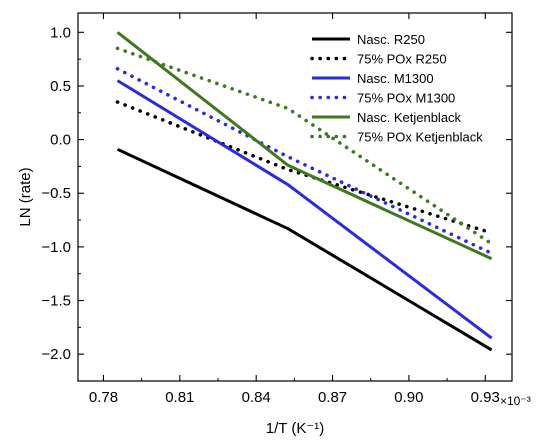 This screenshot has height=446, width=550. What do you see at coordinates (25, 196) in the screenshot?
I see `y-axis-title: LN (rate)` at bounding box center [25, 196].